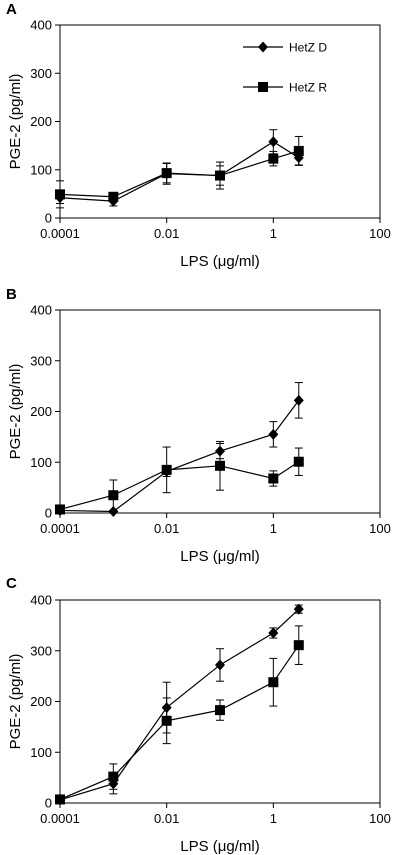  I want to click on legend-marker-square, so click(263, 87).